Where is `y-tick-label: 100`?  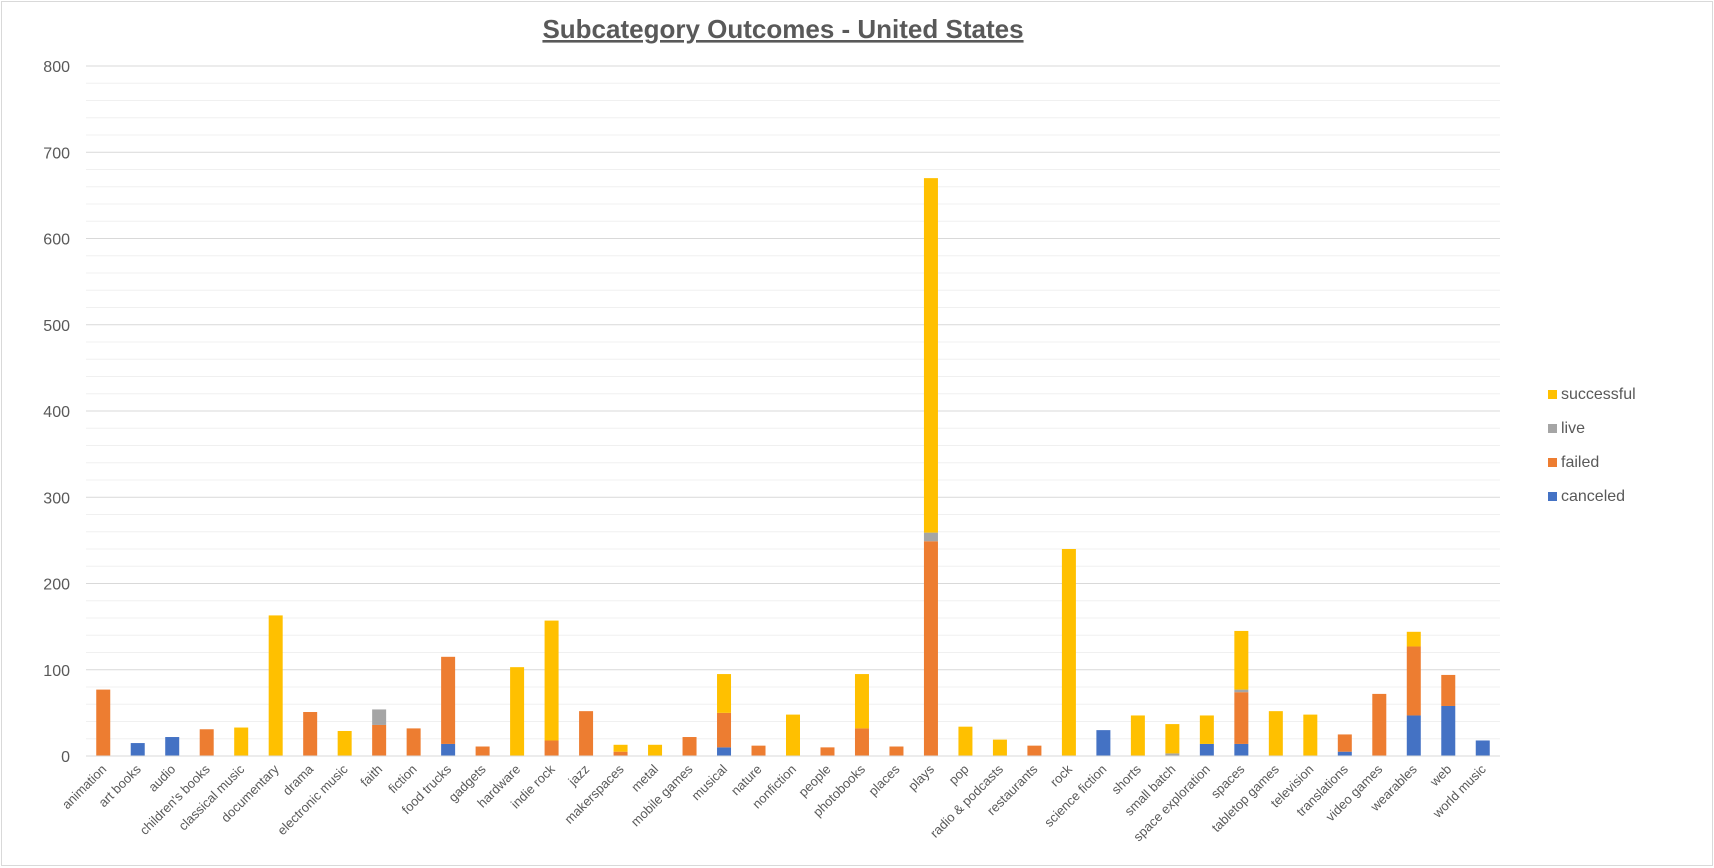 y-tick-label: 100 is located at coordinates (56, 671).